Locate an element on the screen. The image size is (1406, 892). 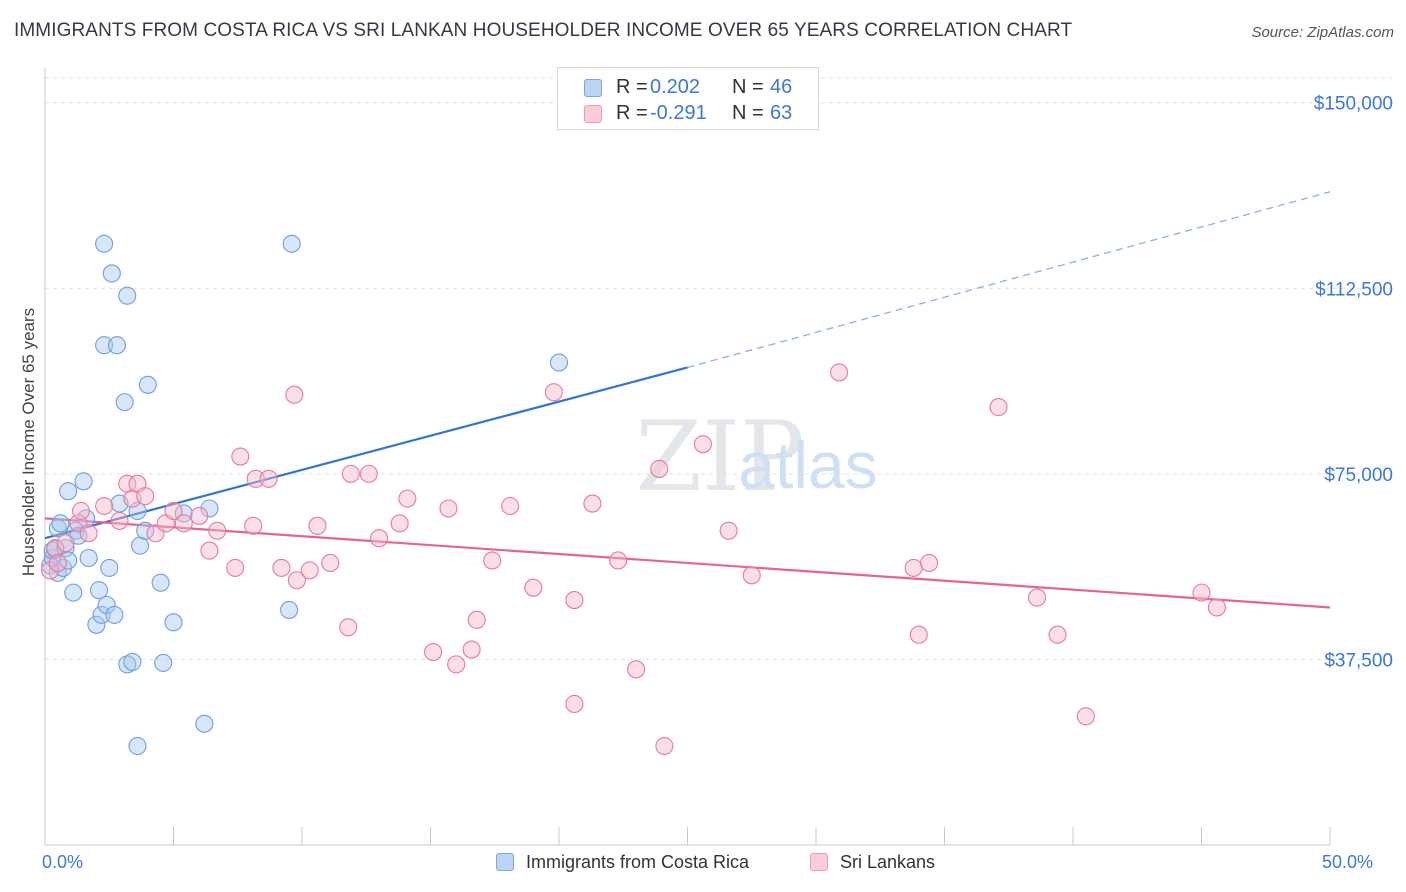
legend-swatch-blue is located at coordinates (593, 88).